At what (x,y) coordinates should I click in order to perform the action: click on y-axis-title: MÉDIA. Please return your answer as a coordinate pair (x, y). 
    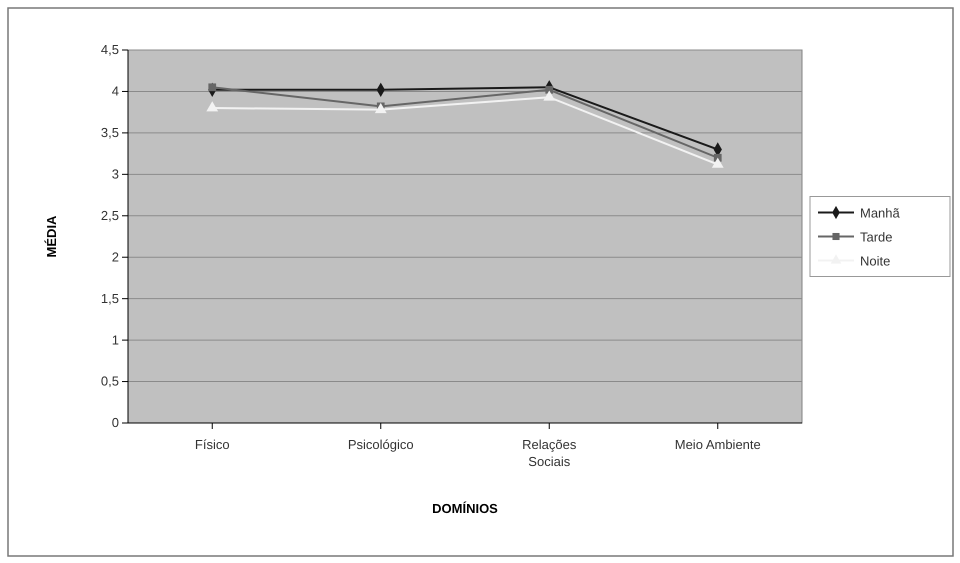
    Looking at the image, I should click on (51, 236).